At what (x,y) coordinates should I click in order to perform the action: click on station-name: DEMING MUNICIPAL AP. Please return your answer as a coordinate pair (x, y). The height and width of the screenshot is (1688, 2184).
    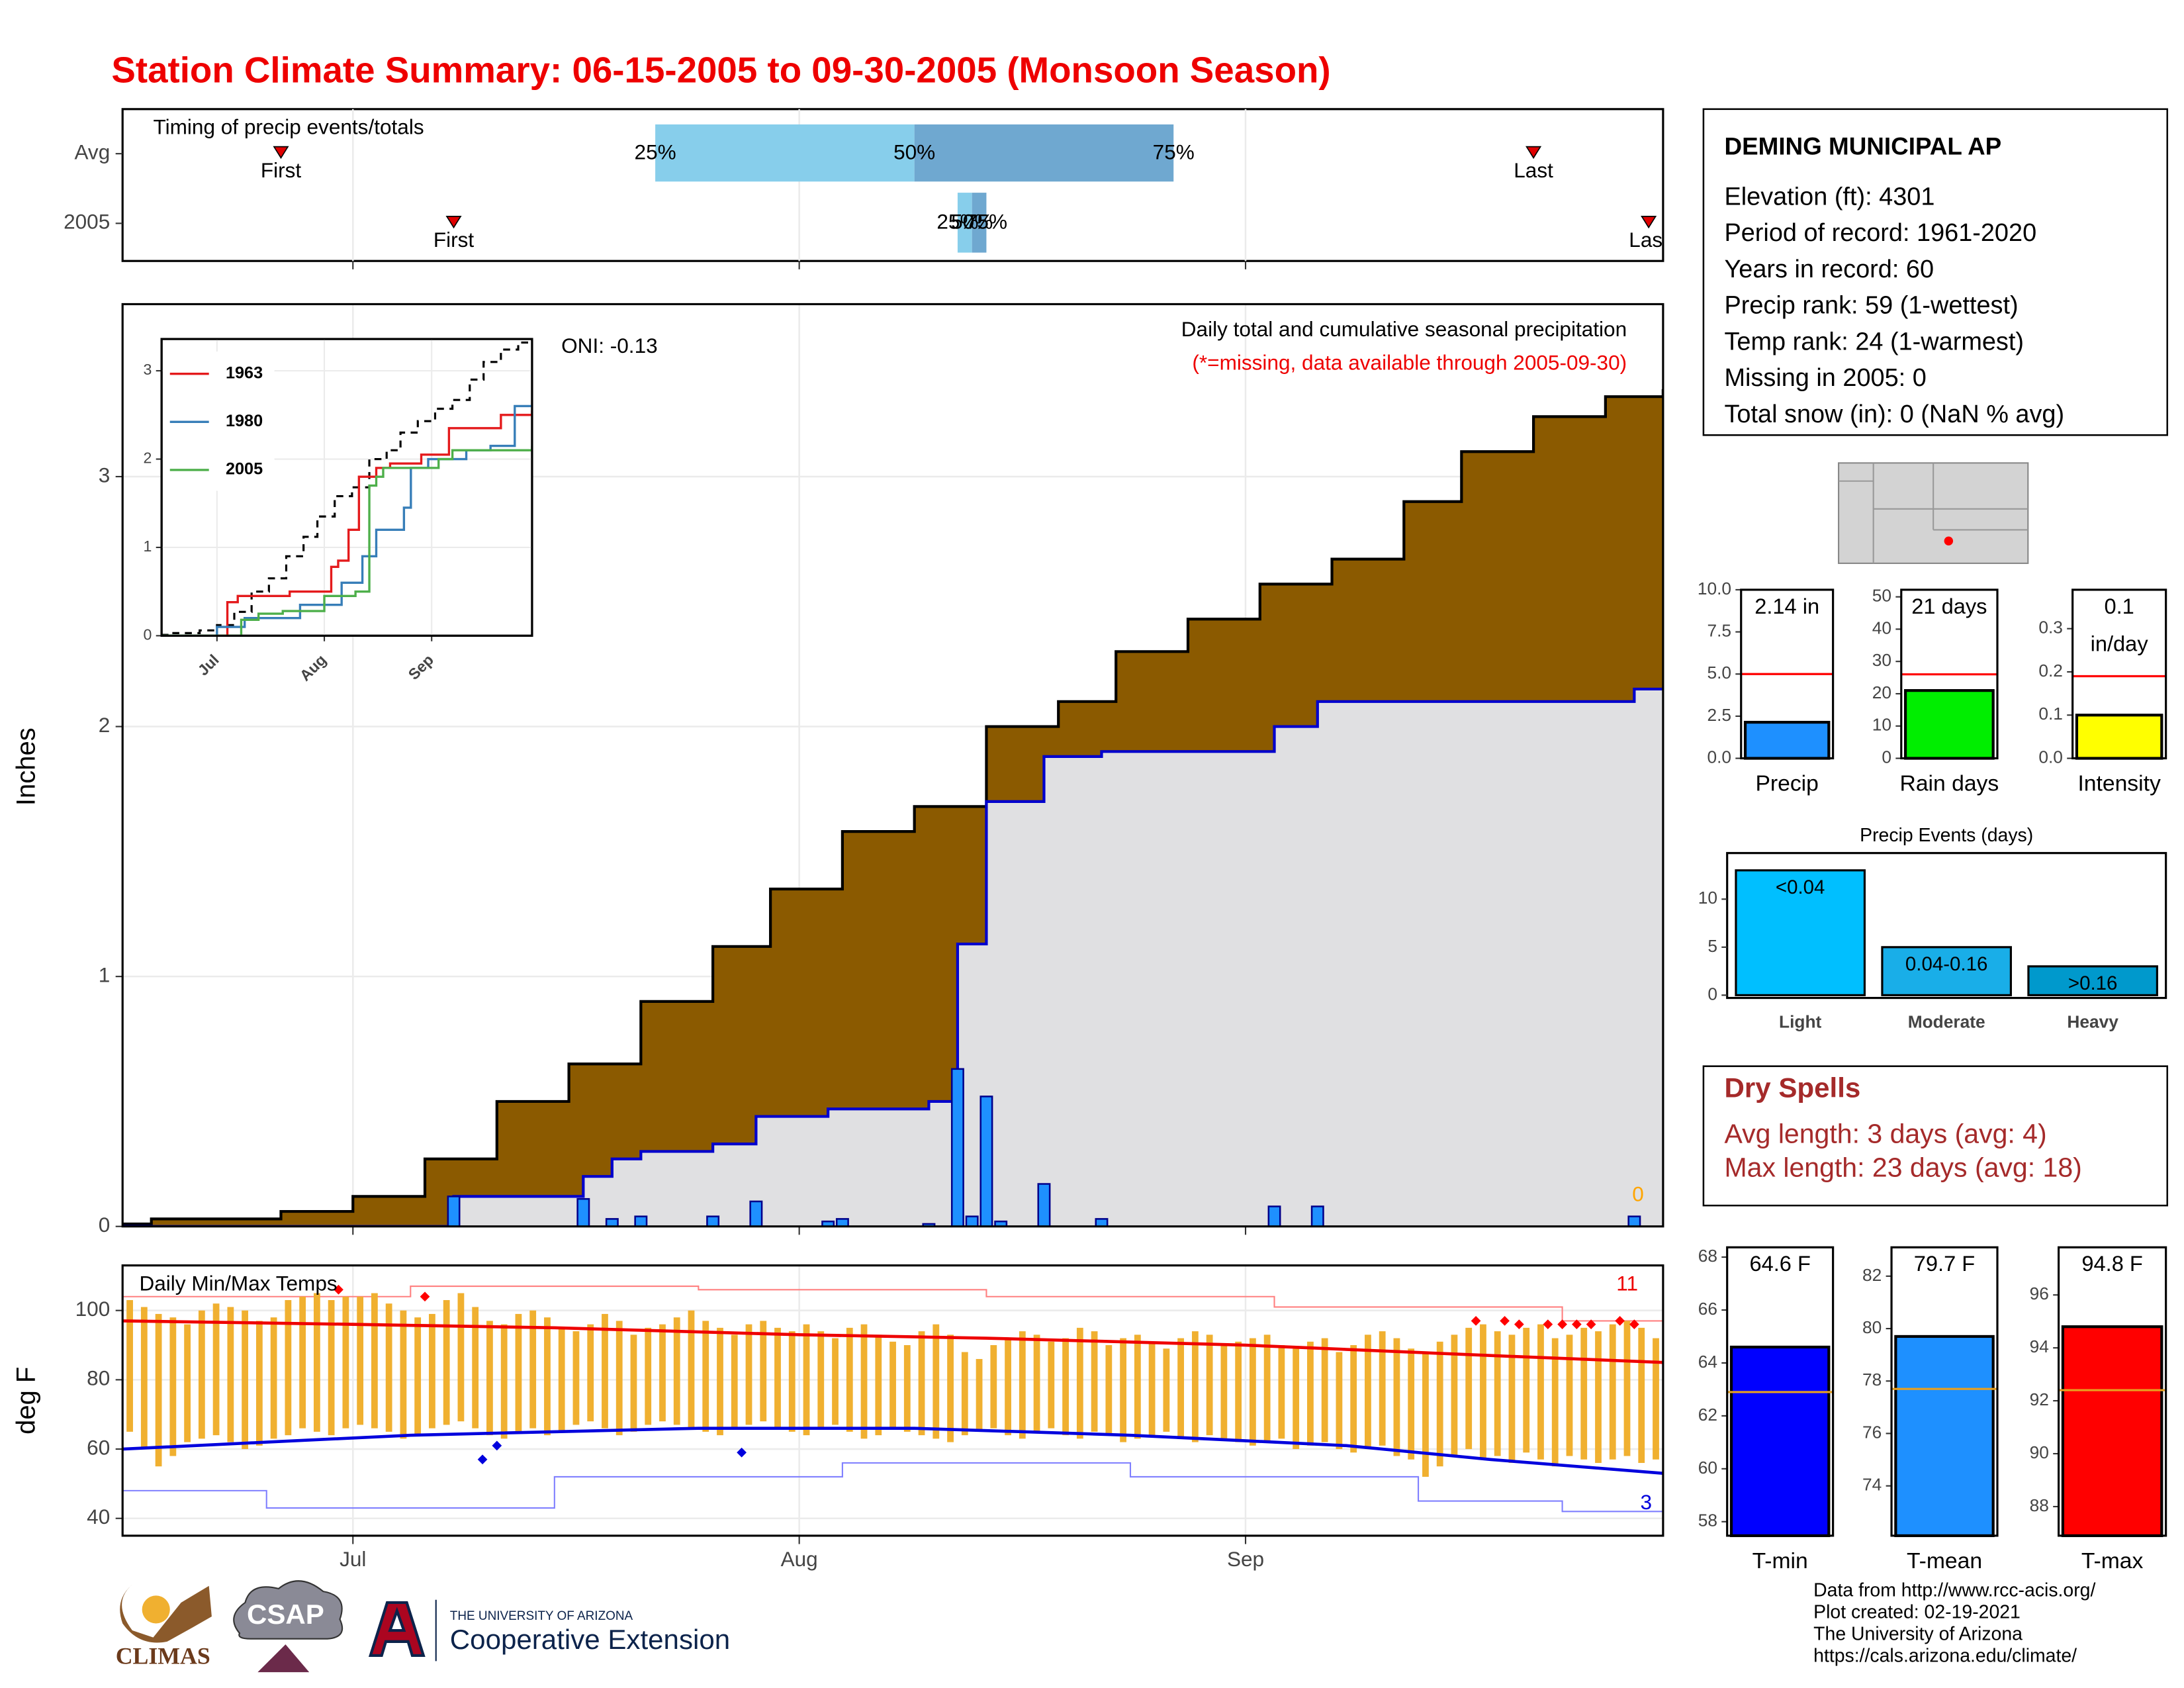
    Looking at the image, I should click on (1863, 146).